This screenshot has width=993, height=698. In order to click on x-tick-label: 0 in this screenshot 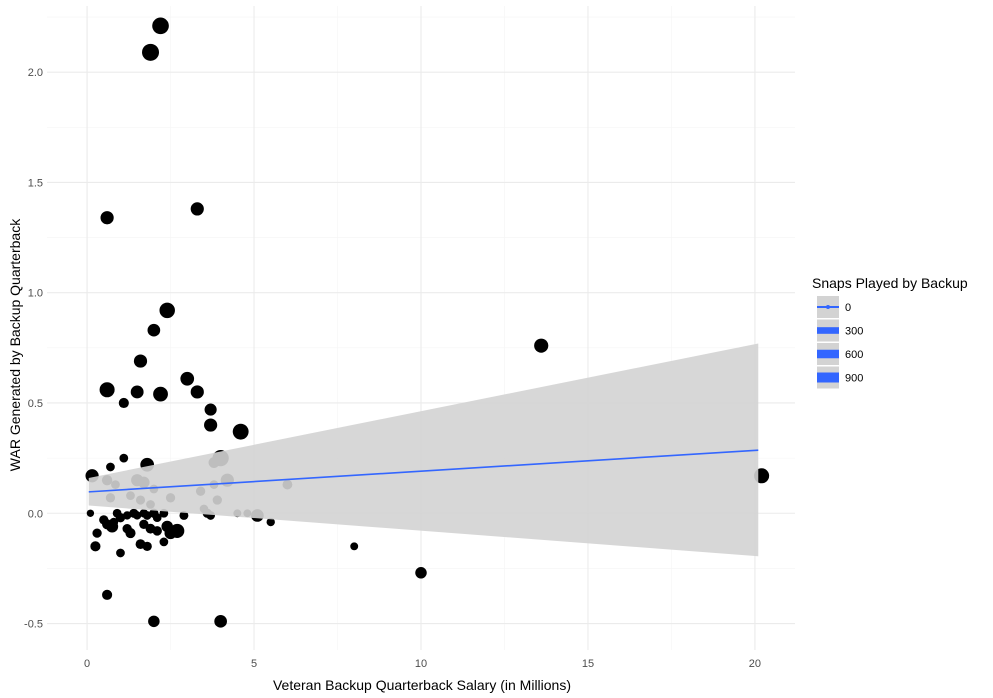, I will do `click(87, 664)`.